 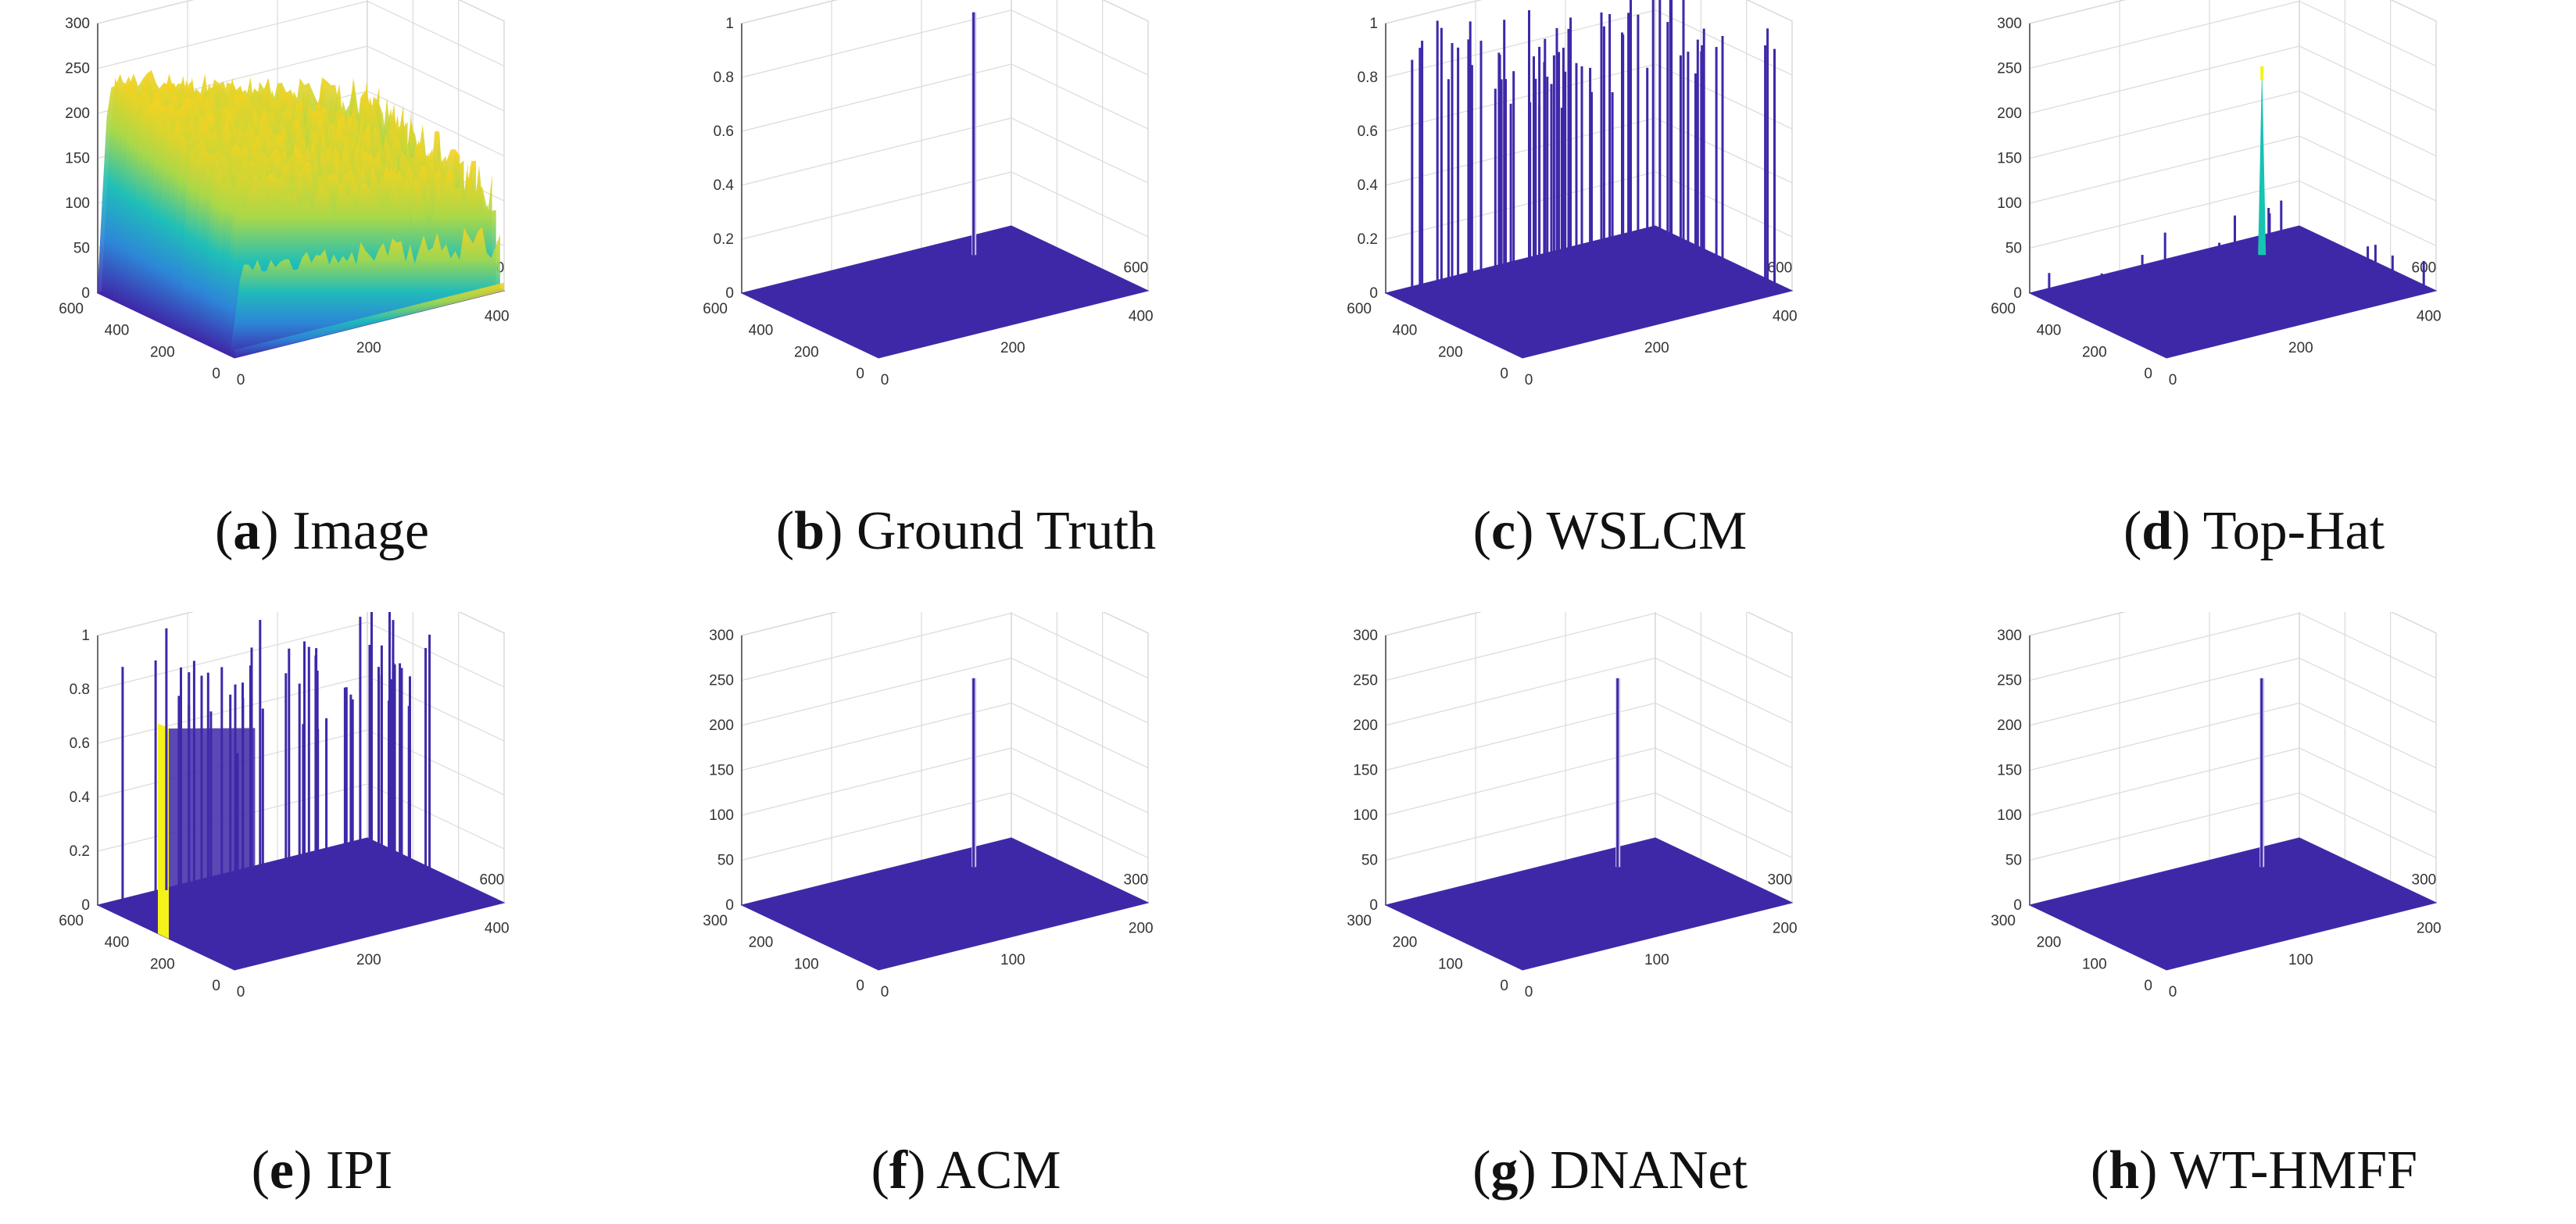 What do you see at coordinates (2009, 816) in the screenshot?
I see `z-tick-label: 100` at bounding box center [2009, 816].